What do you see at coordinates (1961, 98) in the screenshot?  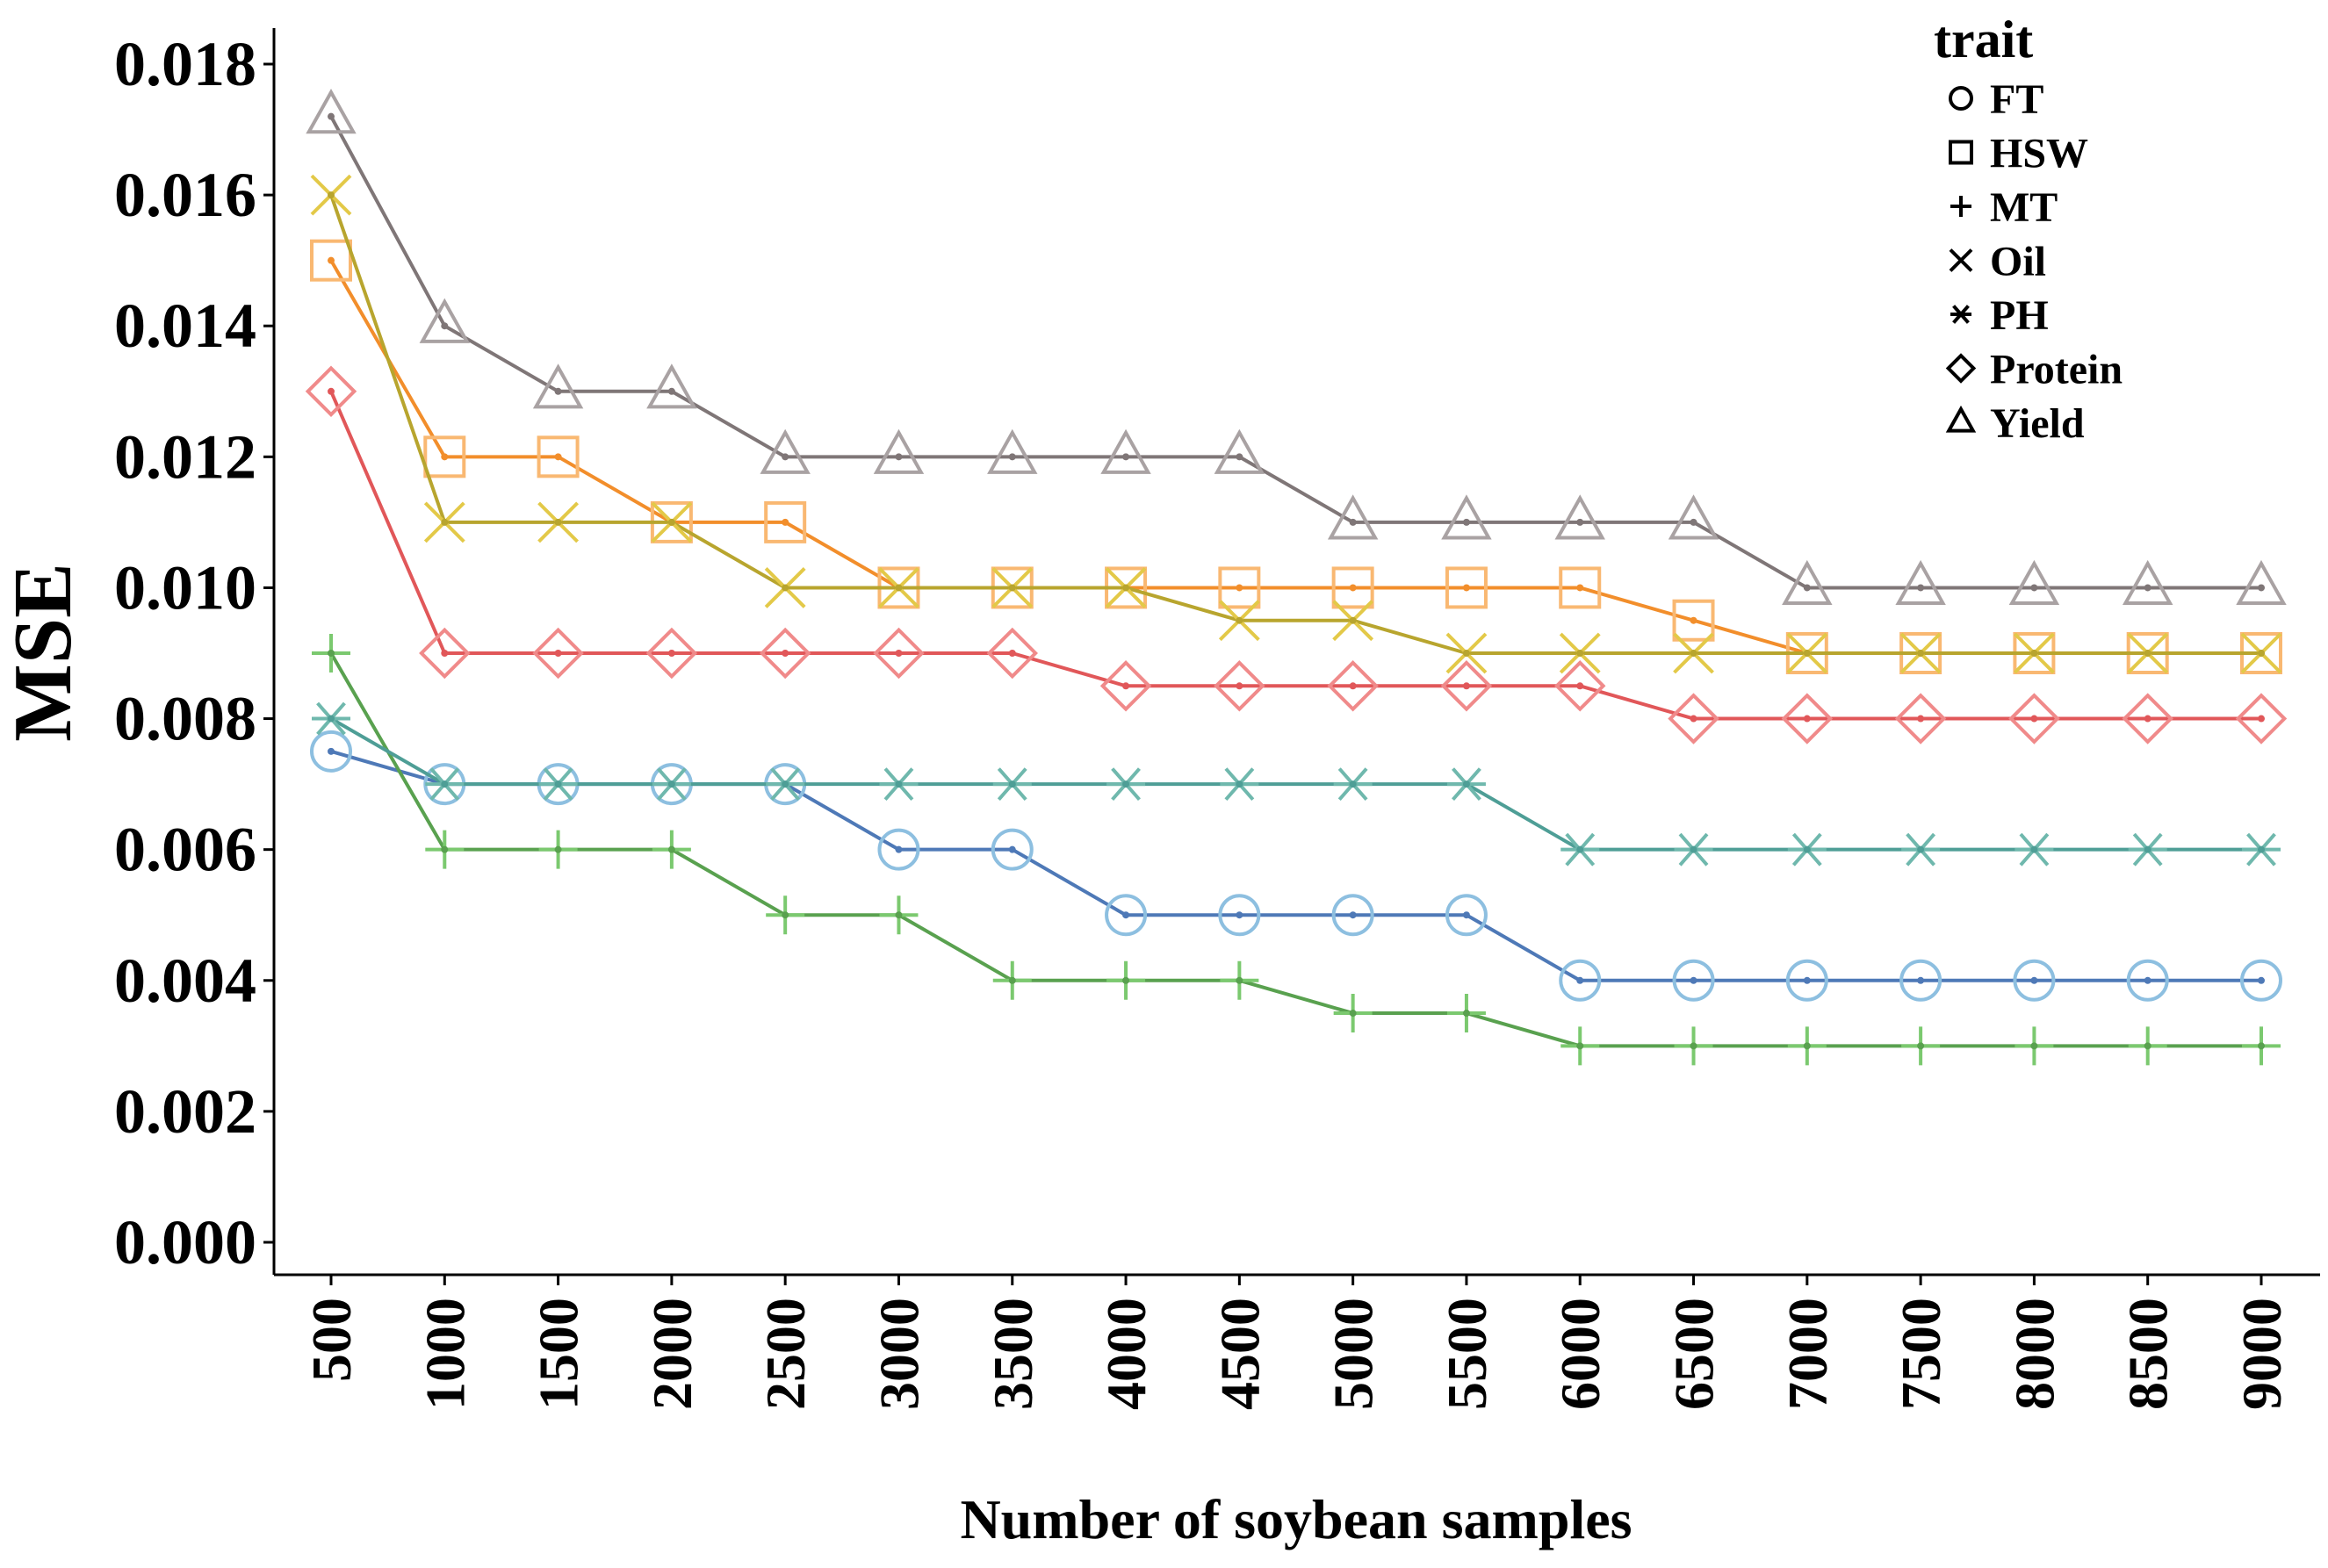 I see `legend-symbol-ft` at bounding box center [1961, 98].